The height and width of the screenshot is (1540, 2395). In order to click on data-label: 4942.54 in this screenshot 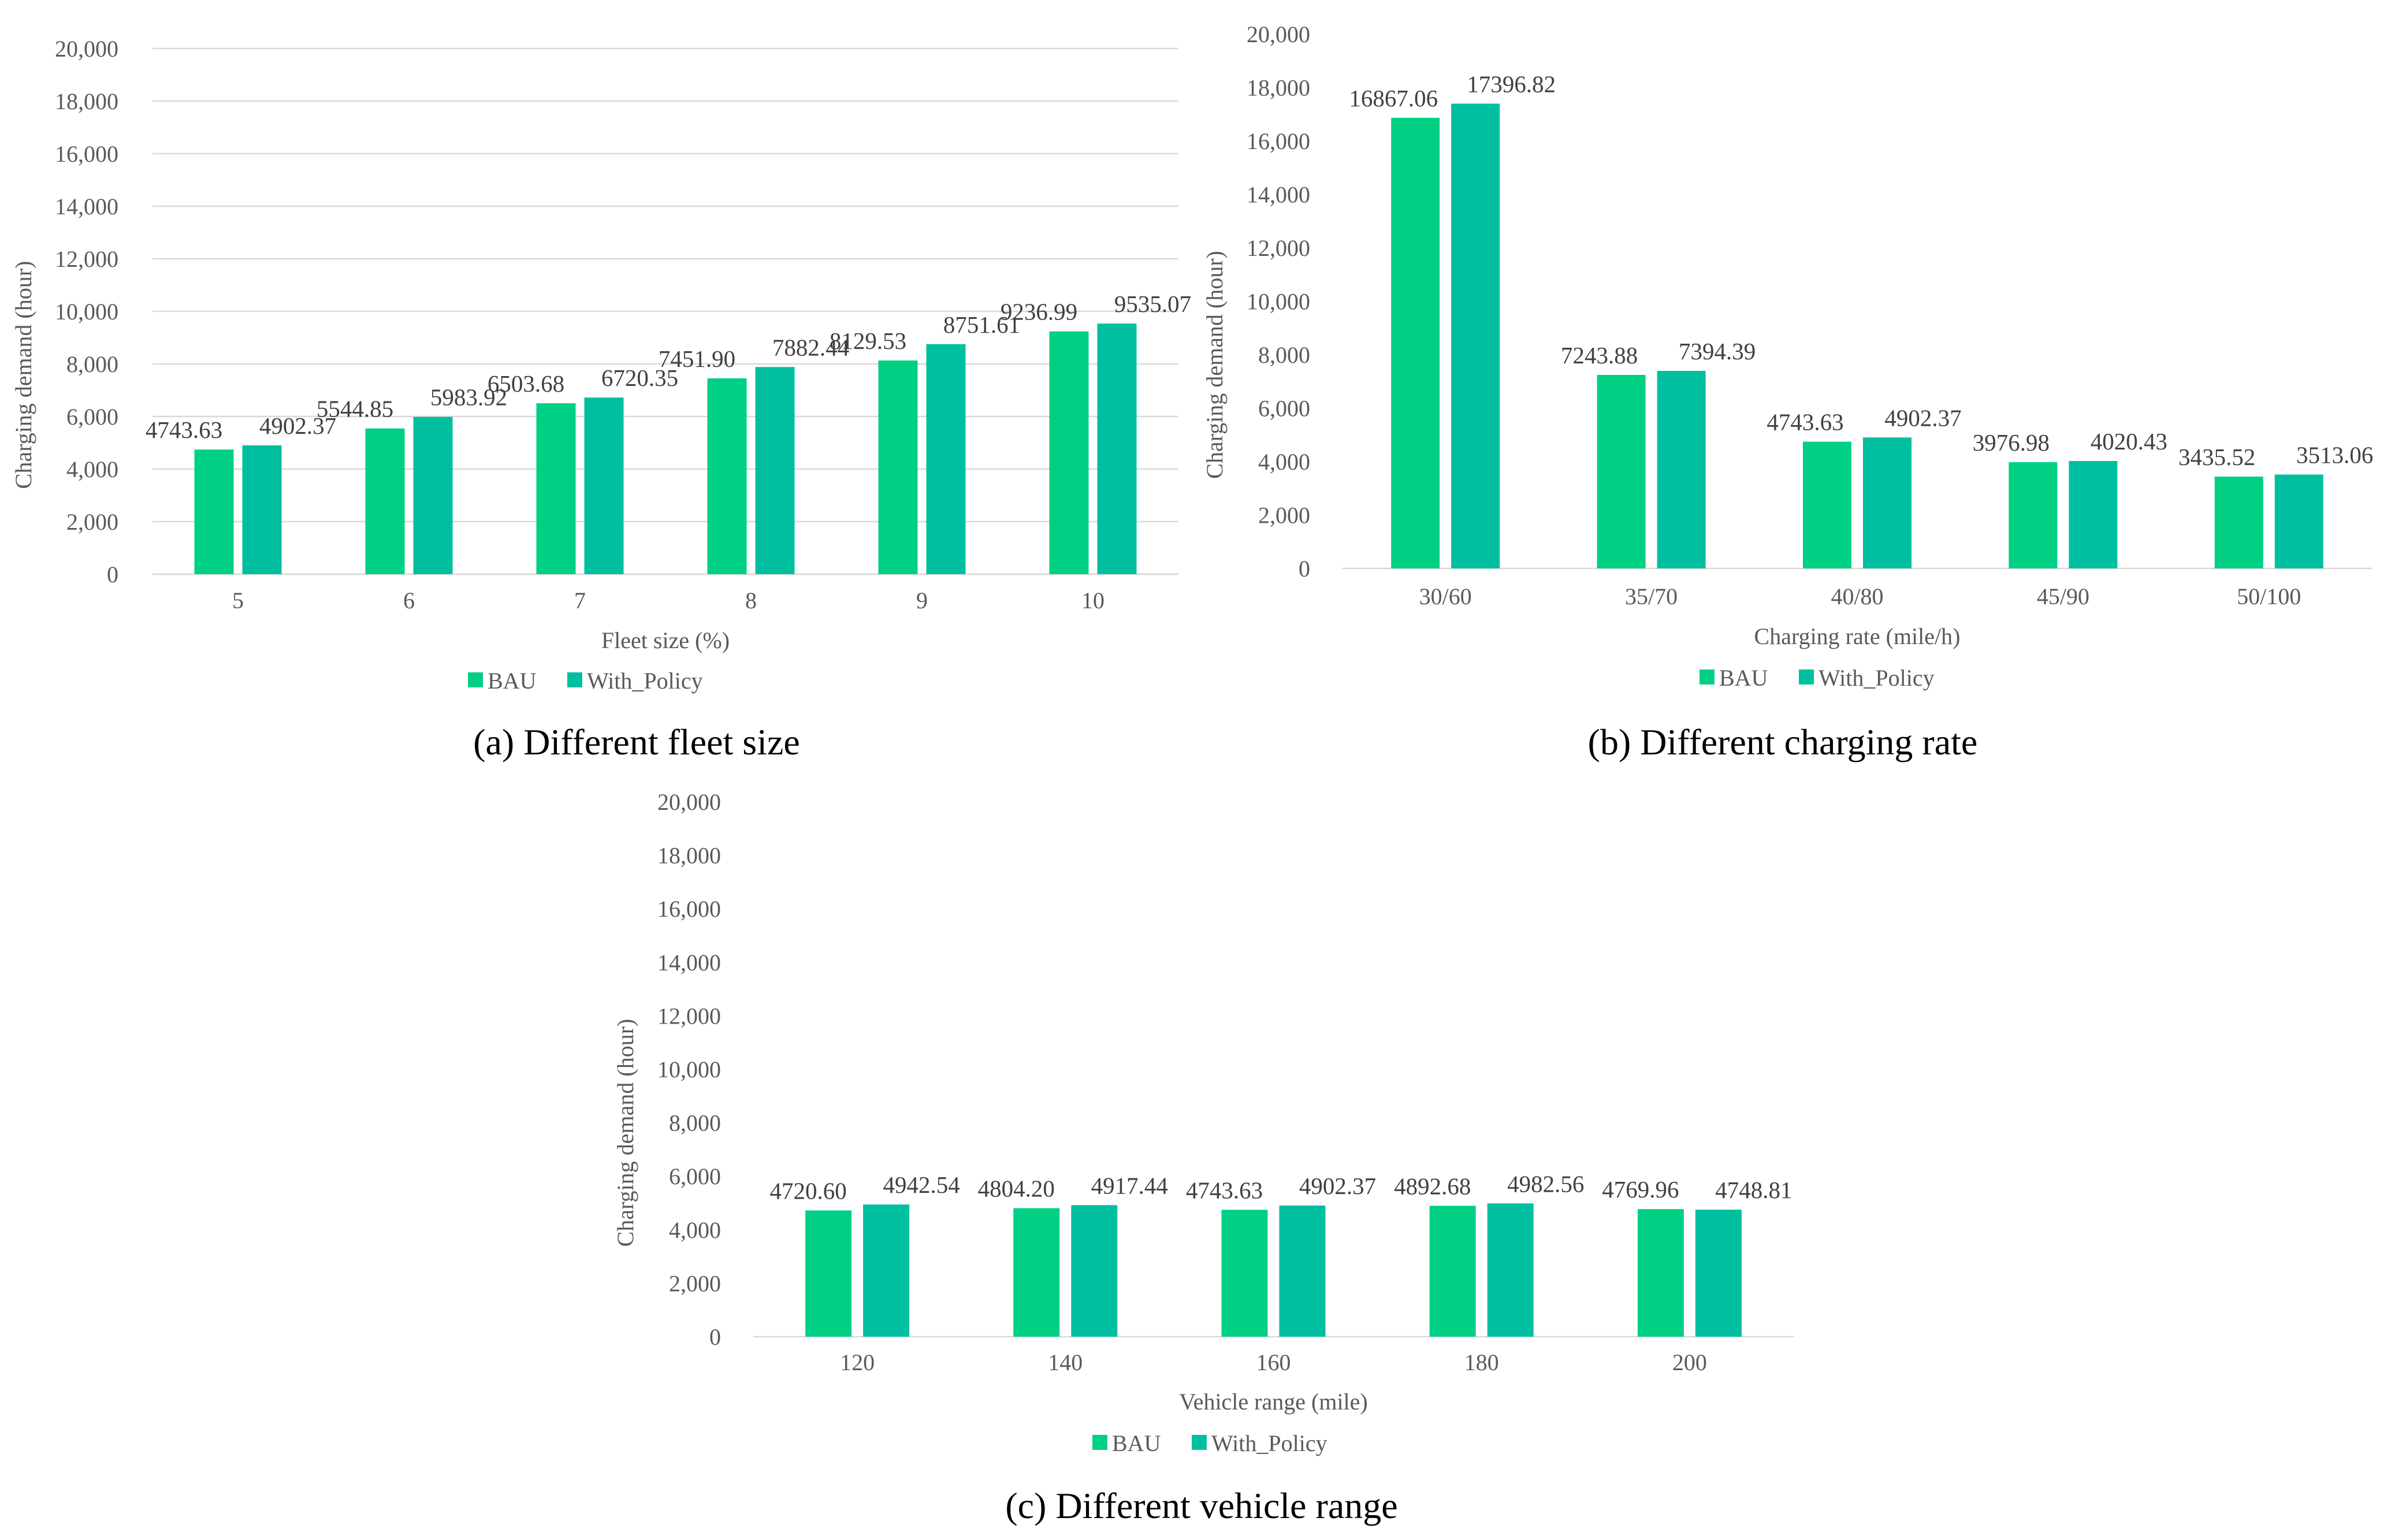, I will do `click(921, 1184)`.